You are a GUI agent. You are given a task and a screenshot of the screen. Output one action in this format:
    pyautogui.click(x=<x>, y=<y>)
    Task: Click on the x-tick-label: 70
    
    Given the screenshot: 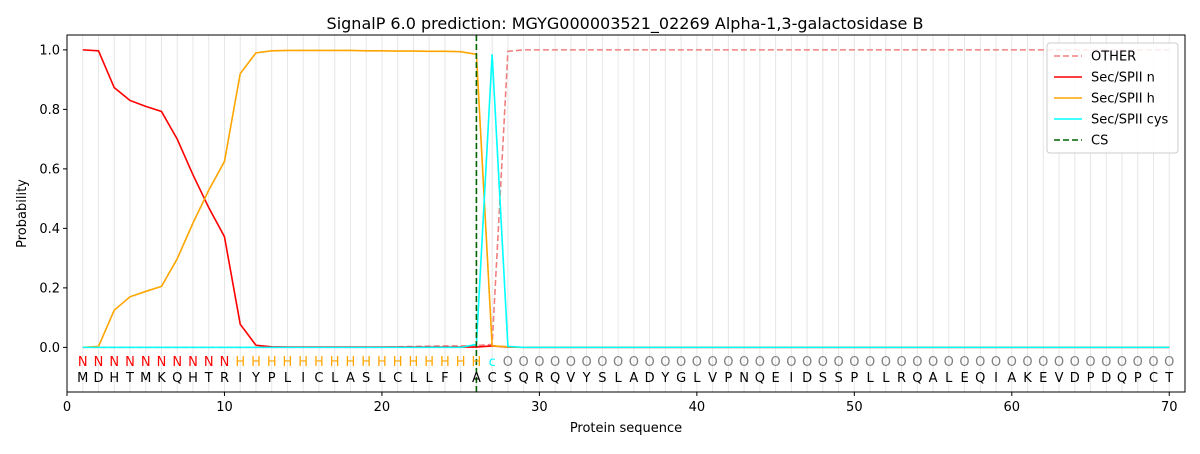 What is the action you would take?
    pyautogui.click(x=1169, y=407)
    